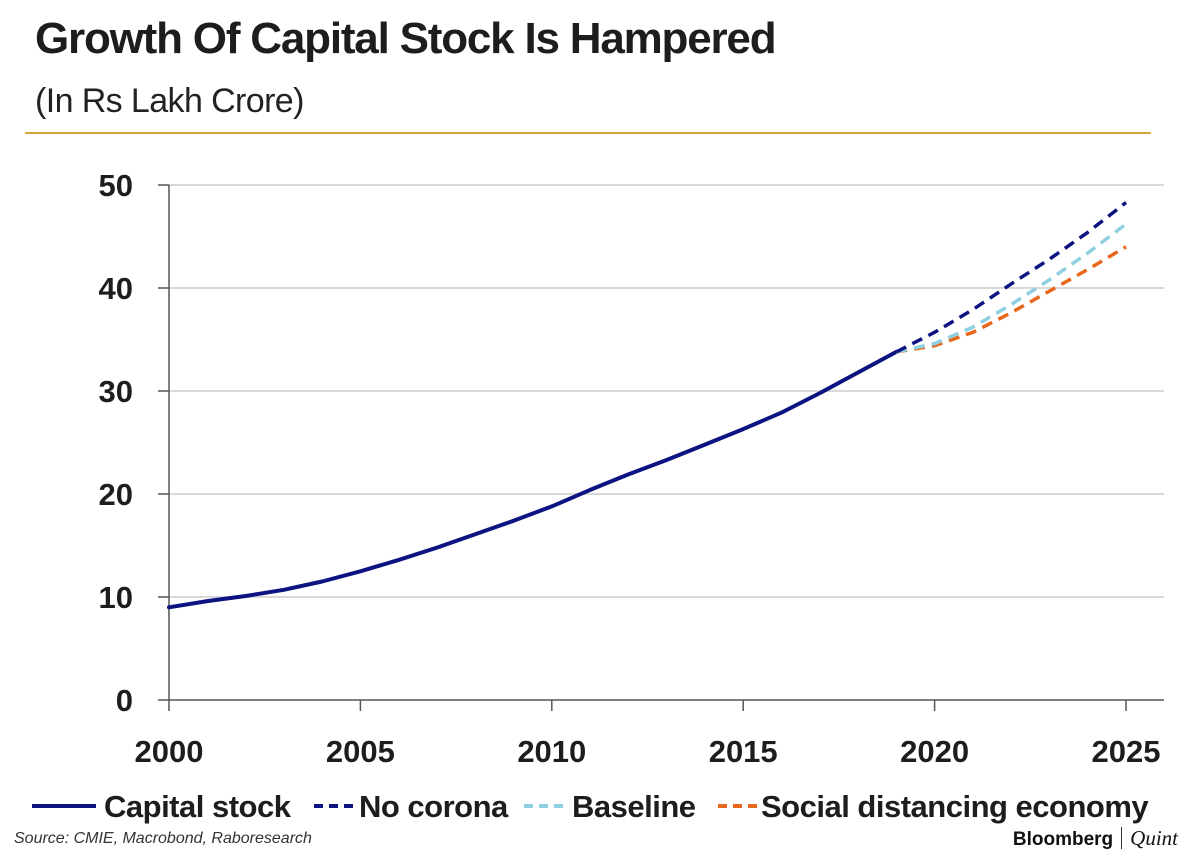  What do you see at coordinates (116, 185) in the screenshot?
I see `y-tick-label: 50` at bounding box center [116, 185].